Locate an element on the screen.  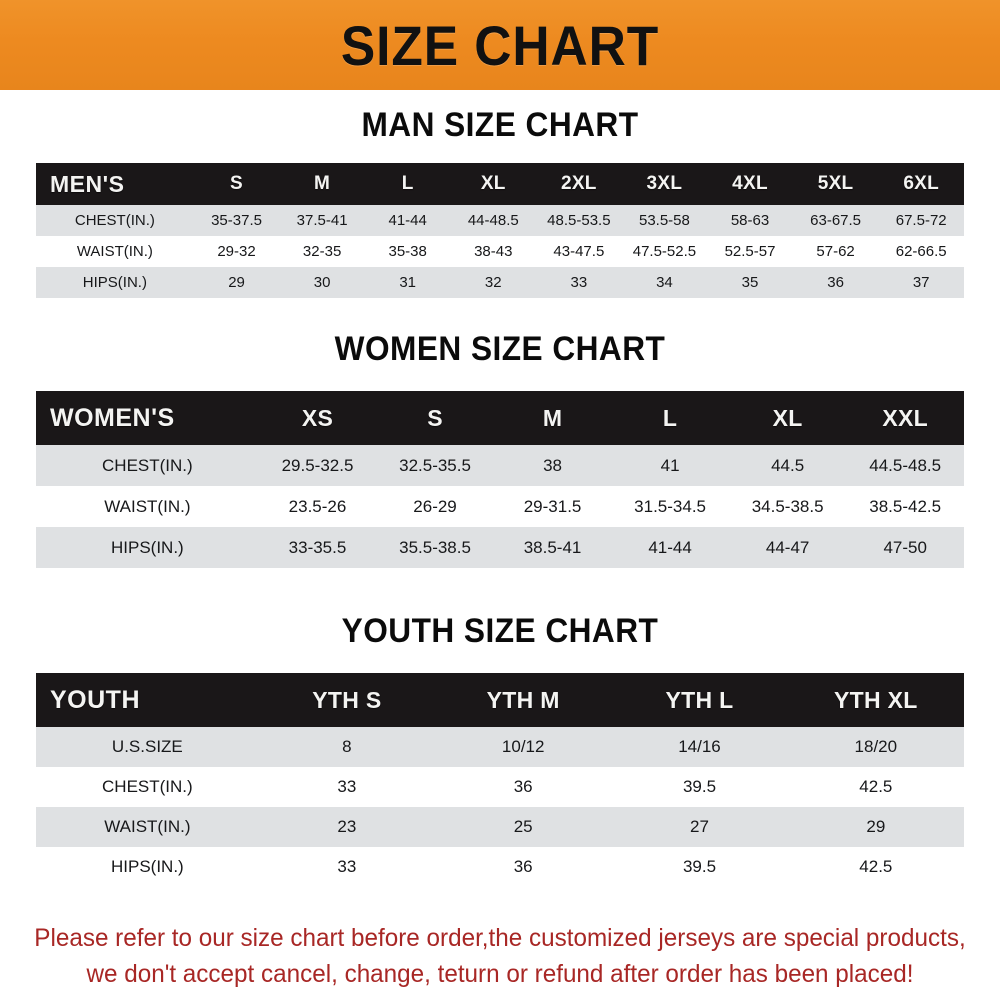
men-column-header-3xl: 3XL is located at coordinates (664, 183).